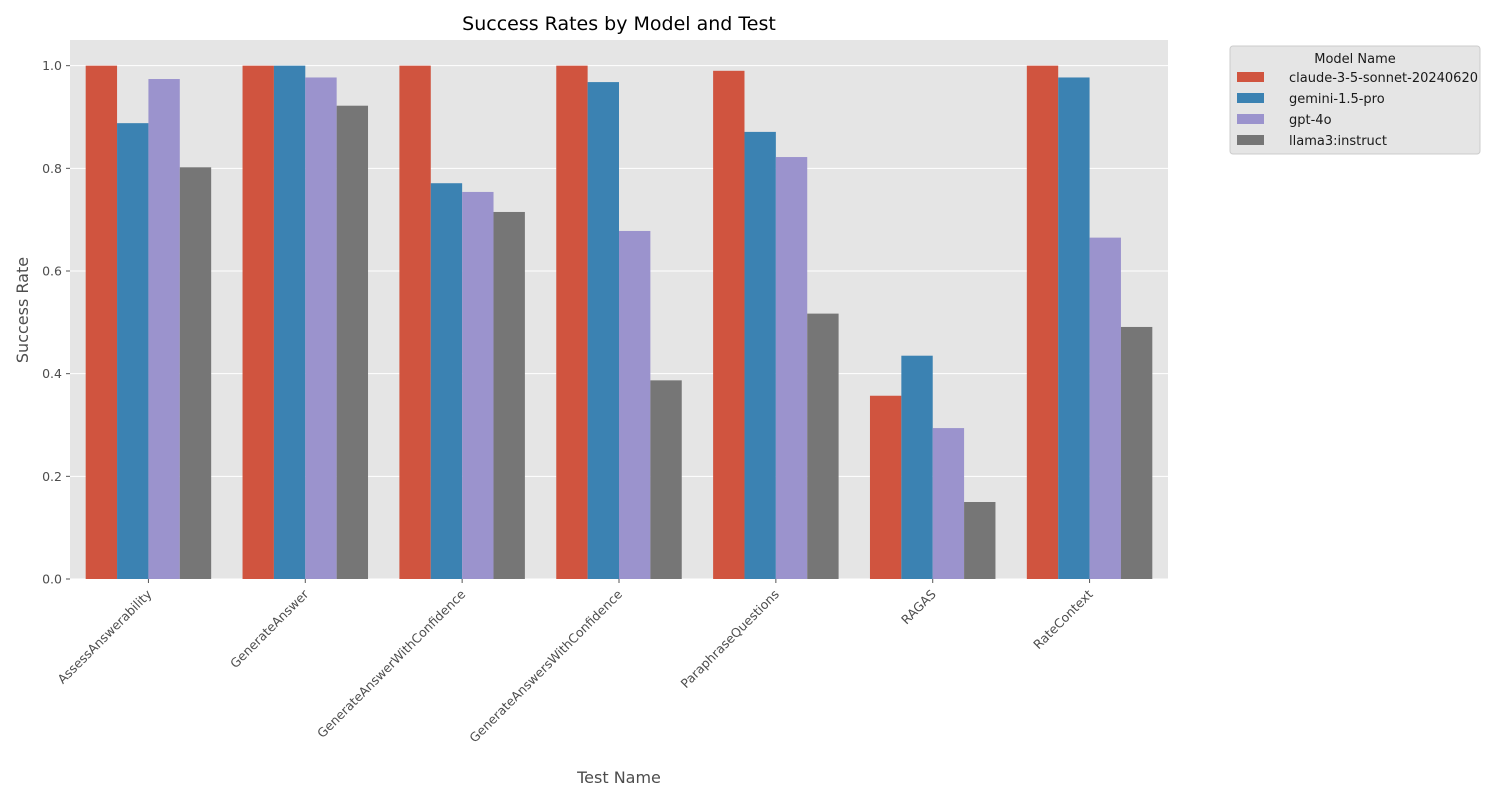  What do you see at coordinates (52, 476) in the screenshot?
I see `y-tick-label: 0.2` at bounding box center [52, 476].